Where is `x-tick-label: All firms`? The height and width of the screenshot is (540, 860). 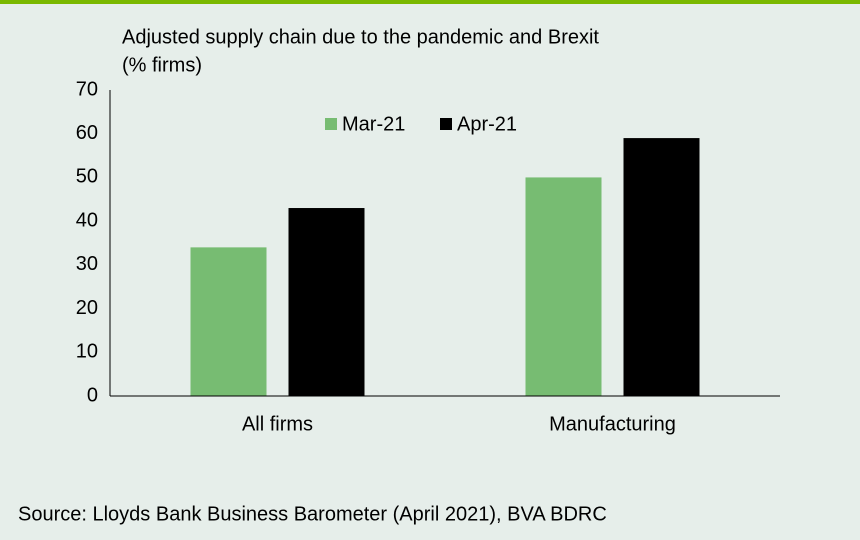
x-tick-label: All firms is located at coordinates (277, 424).